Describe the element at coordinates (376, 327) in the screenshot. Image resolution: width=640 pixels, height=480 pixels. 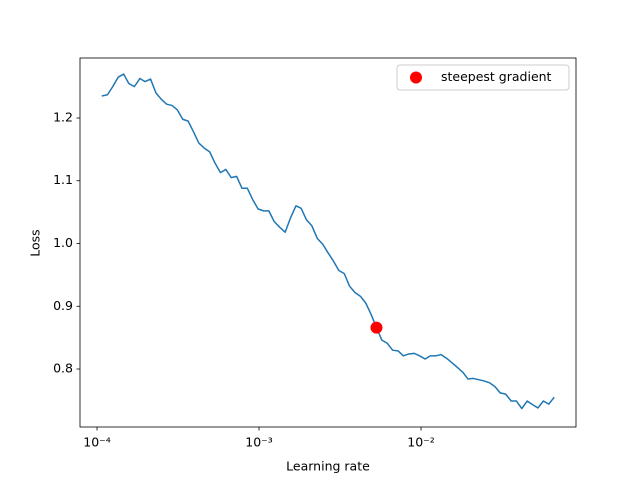
I see `steepest-point` at that location.